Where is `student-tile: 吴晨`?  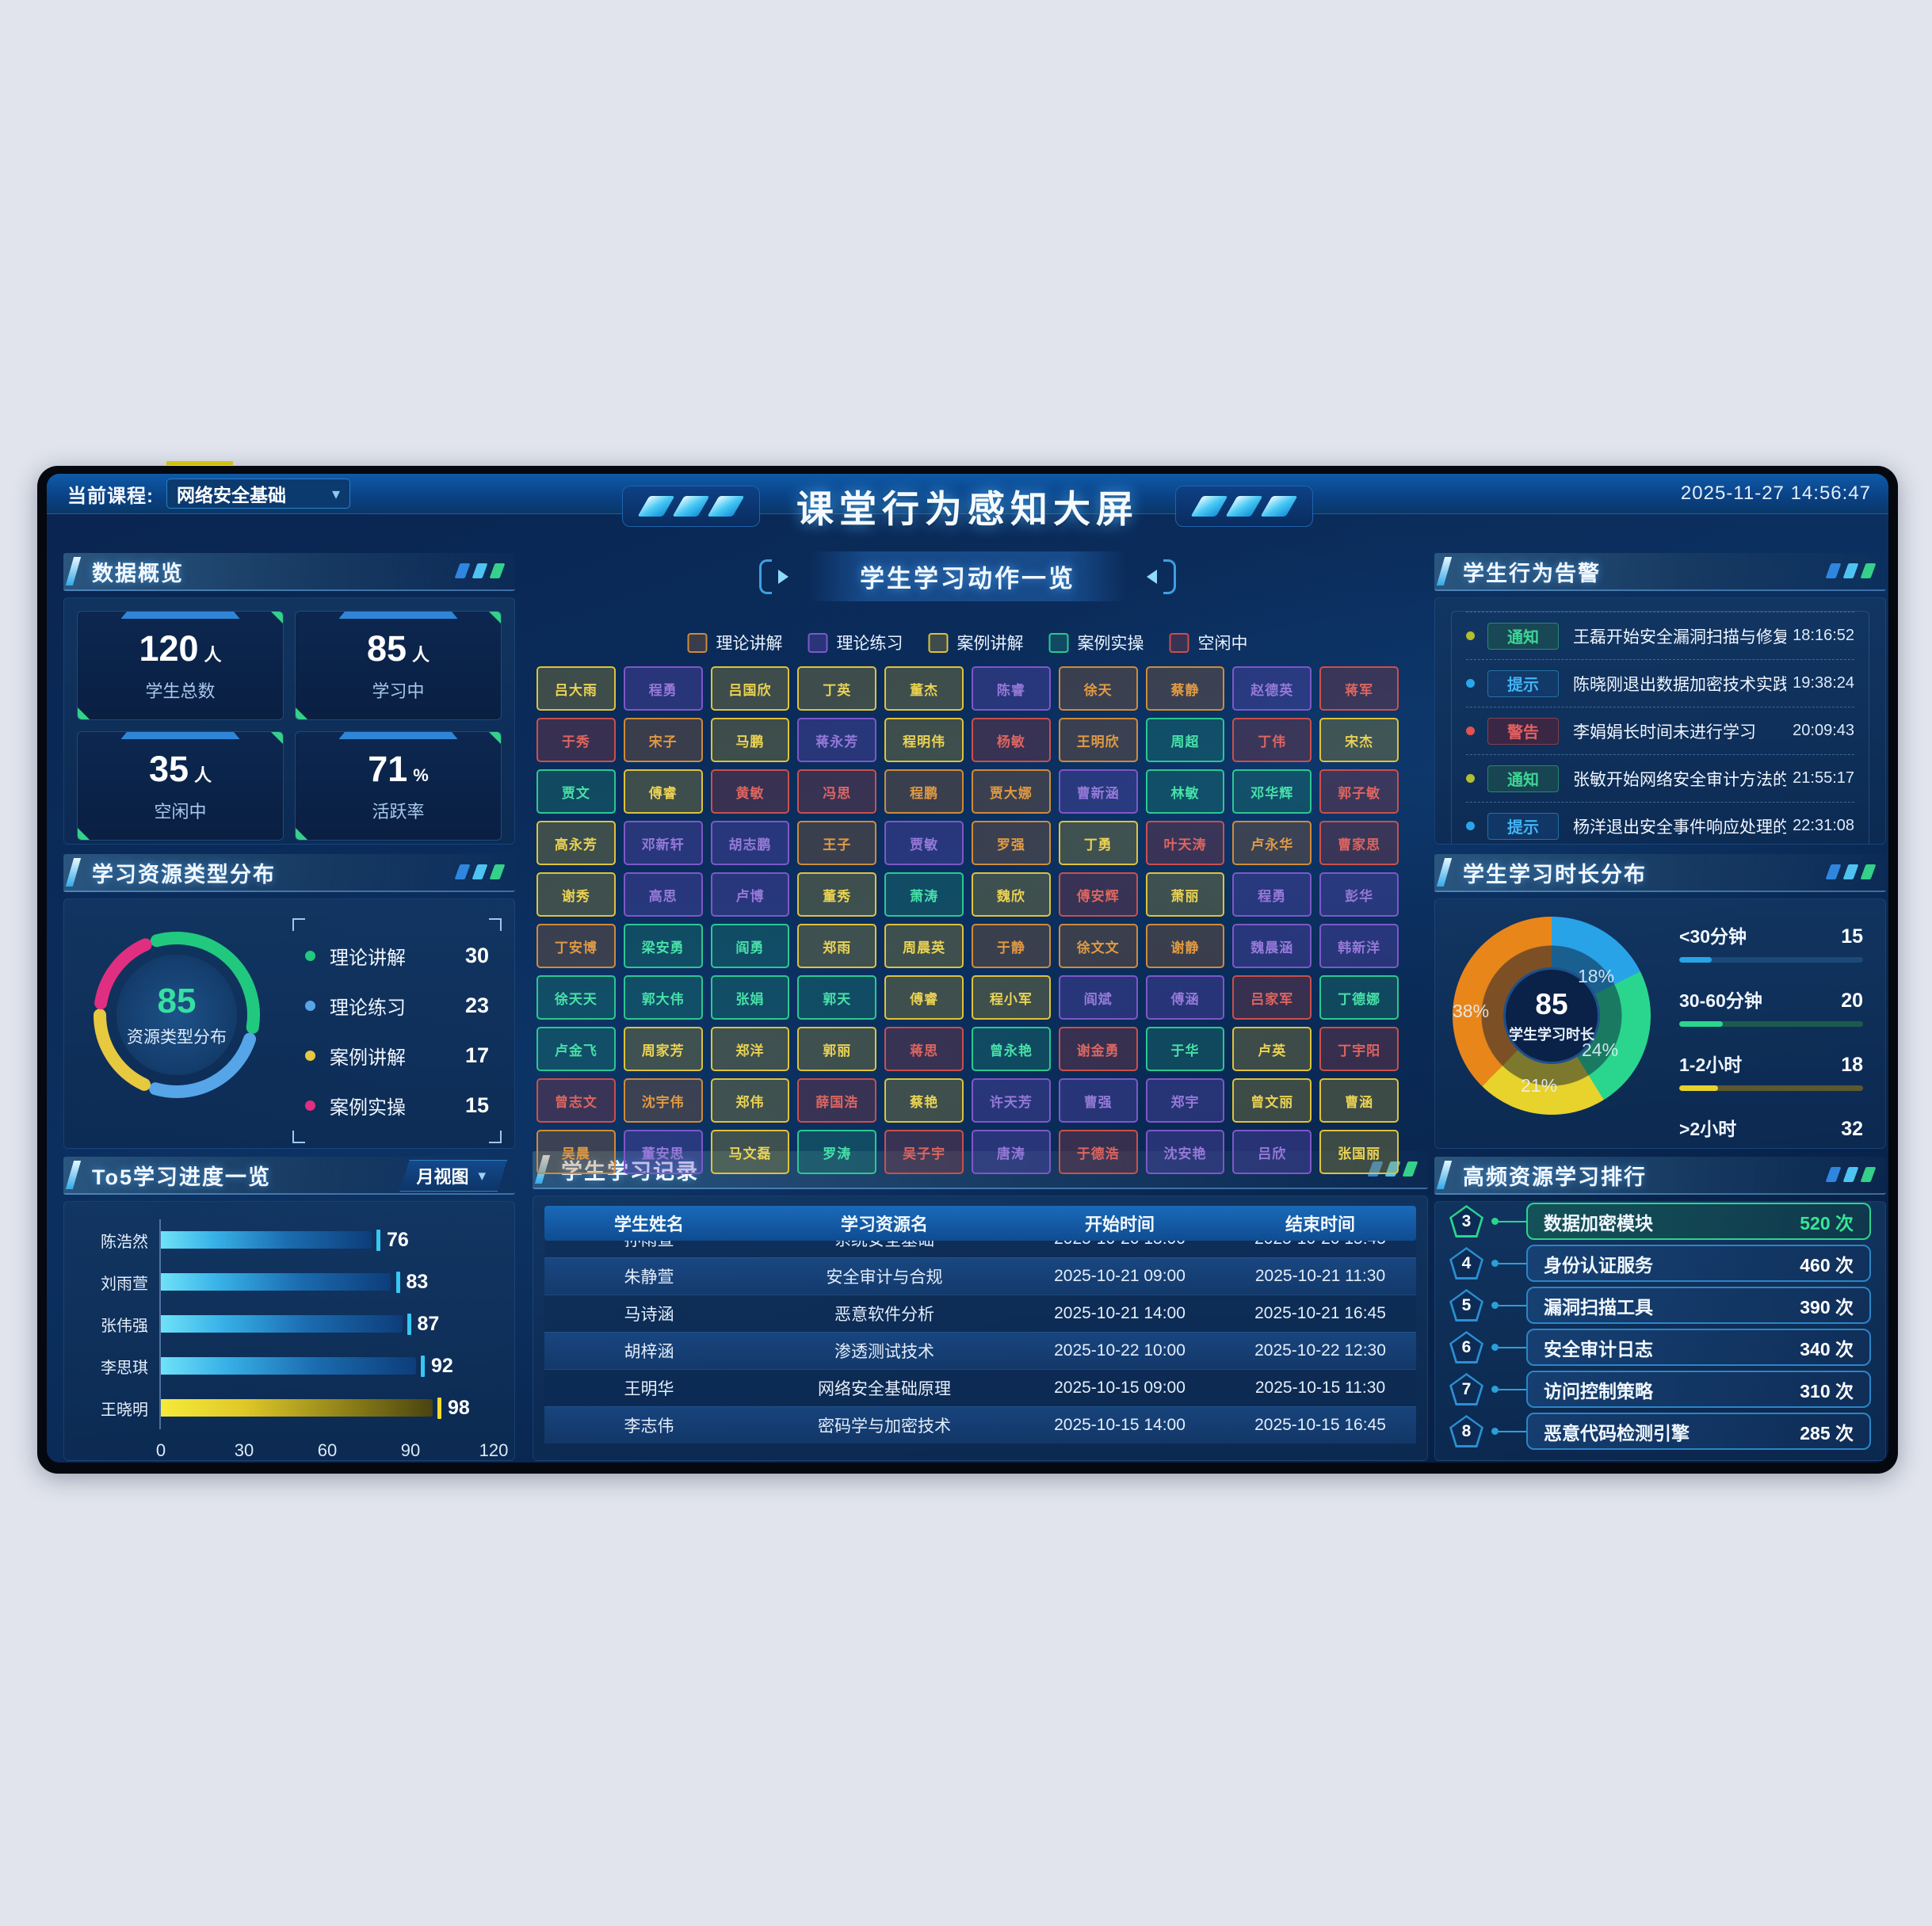 student-tile: 吴晨 is located at coordinates (576, 1152).